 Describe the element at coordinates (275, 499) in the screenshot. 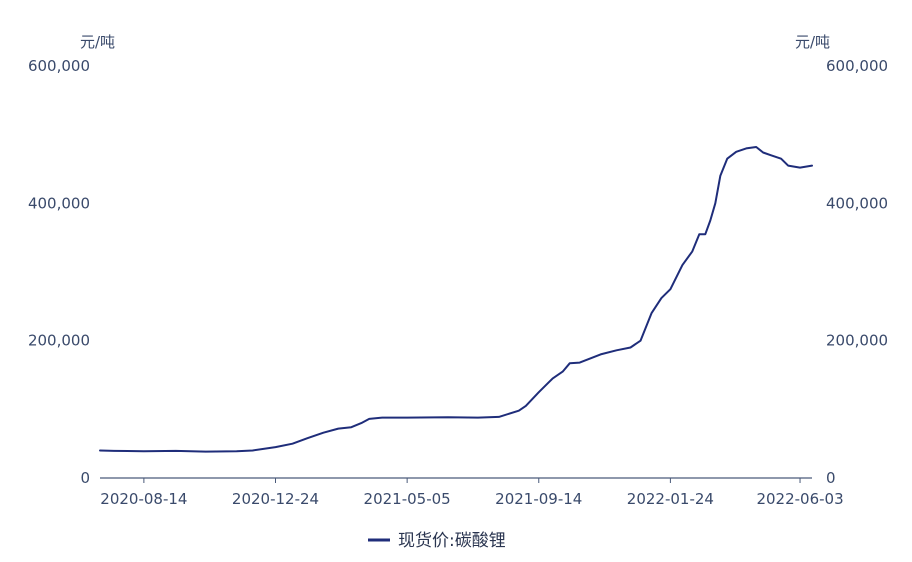

I see `x-tick-label: 2020-12-24` at that location.